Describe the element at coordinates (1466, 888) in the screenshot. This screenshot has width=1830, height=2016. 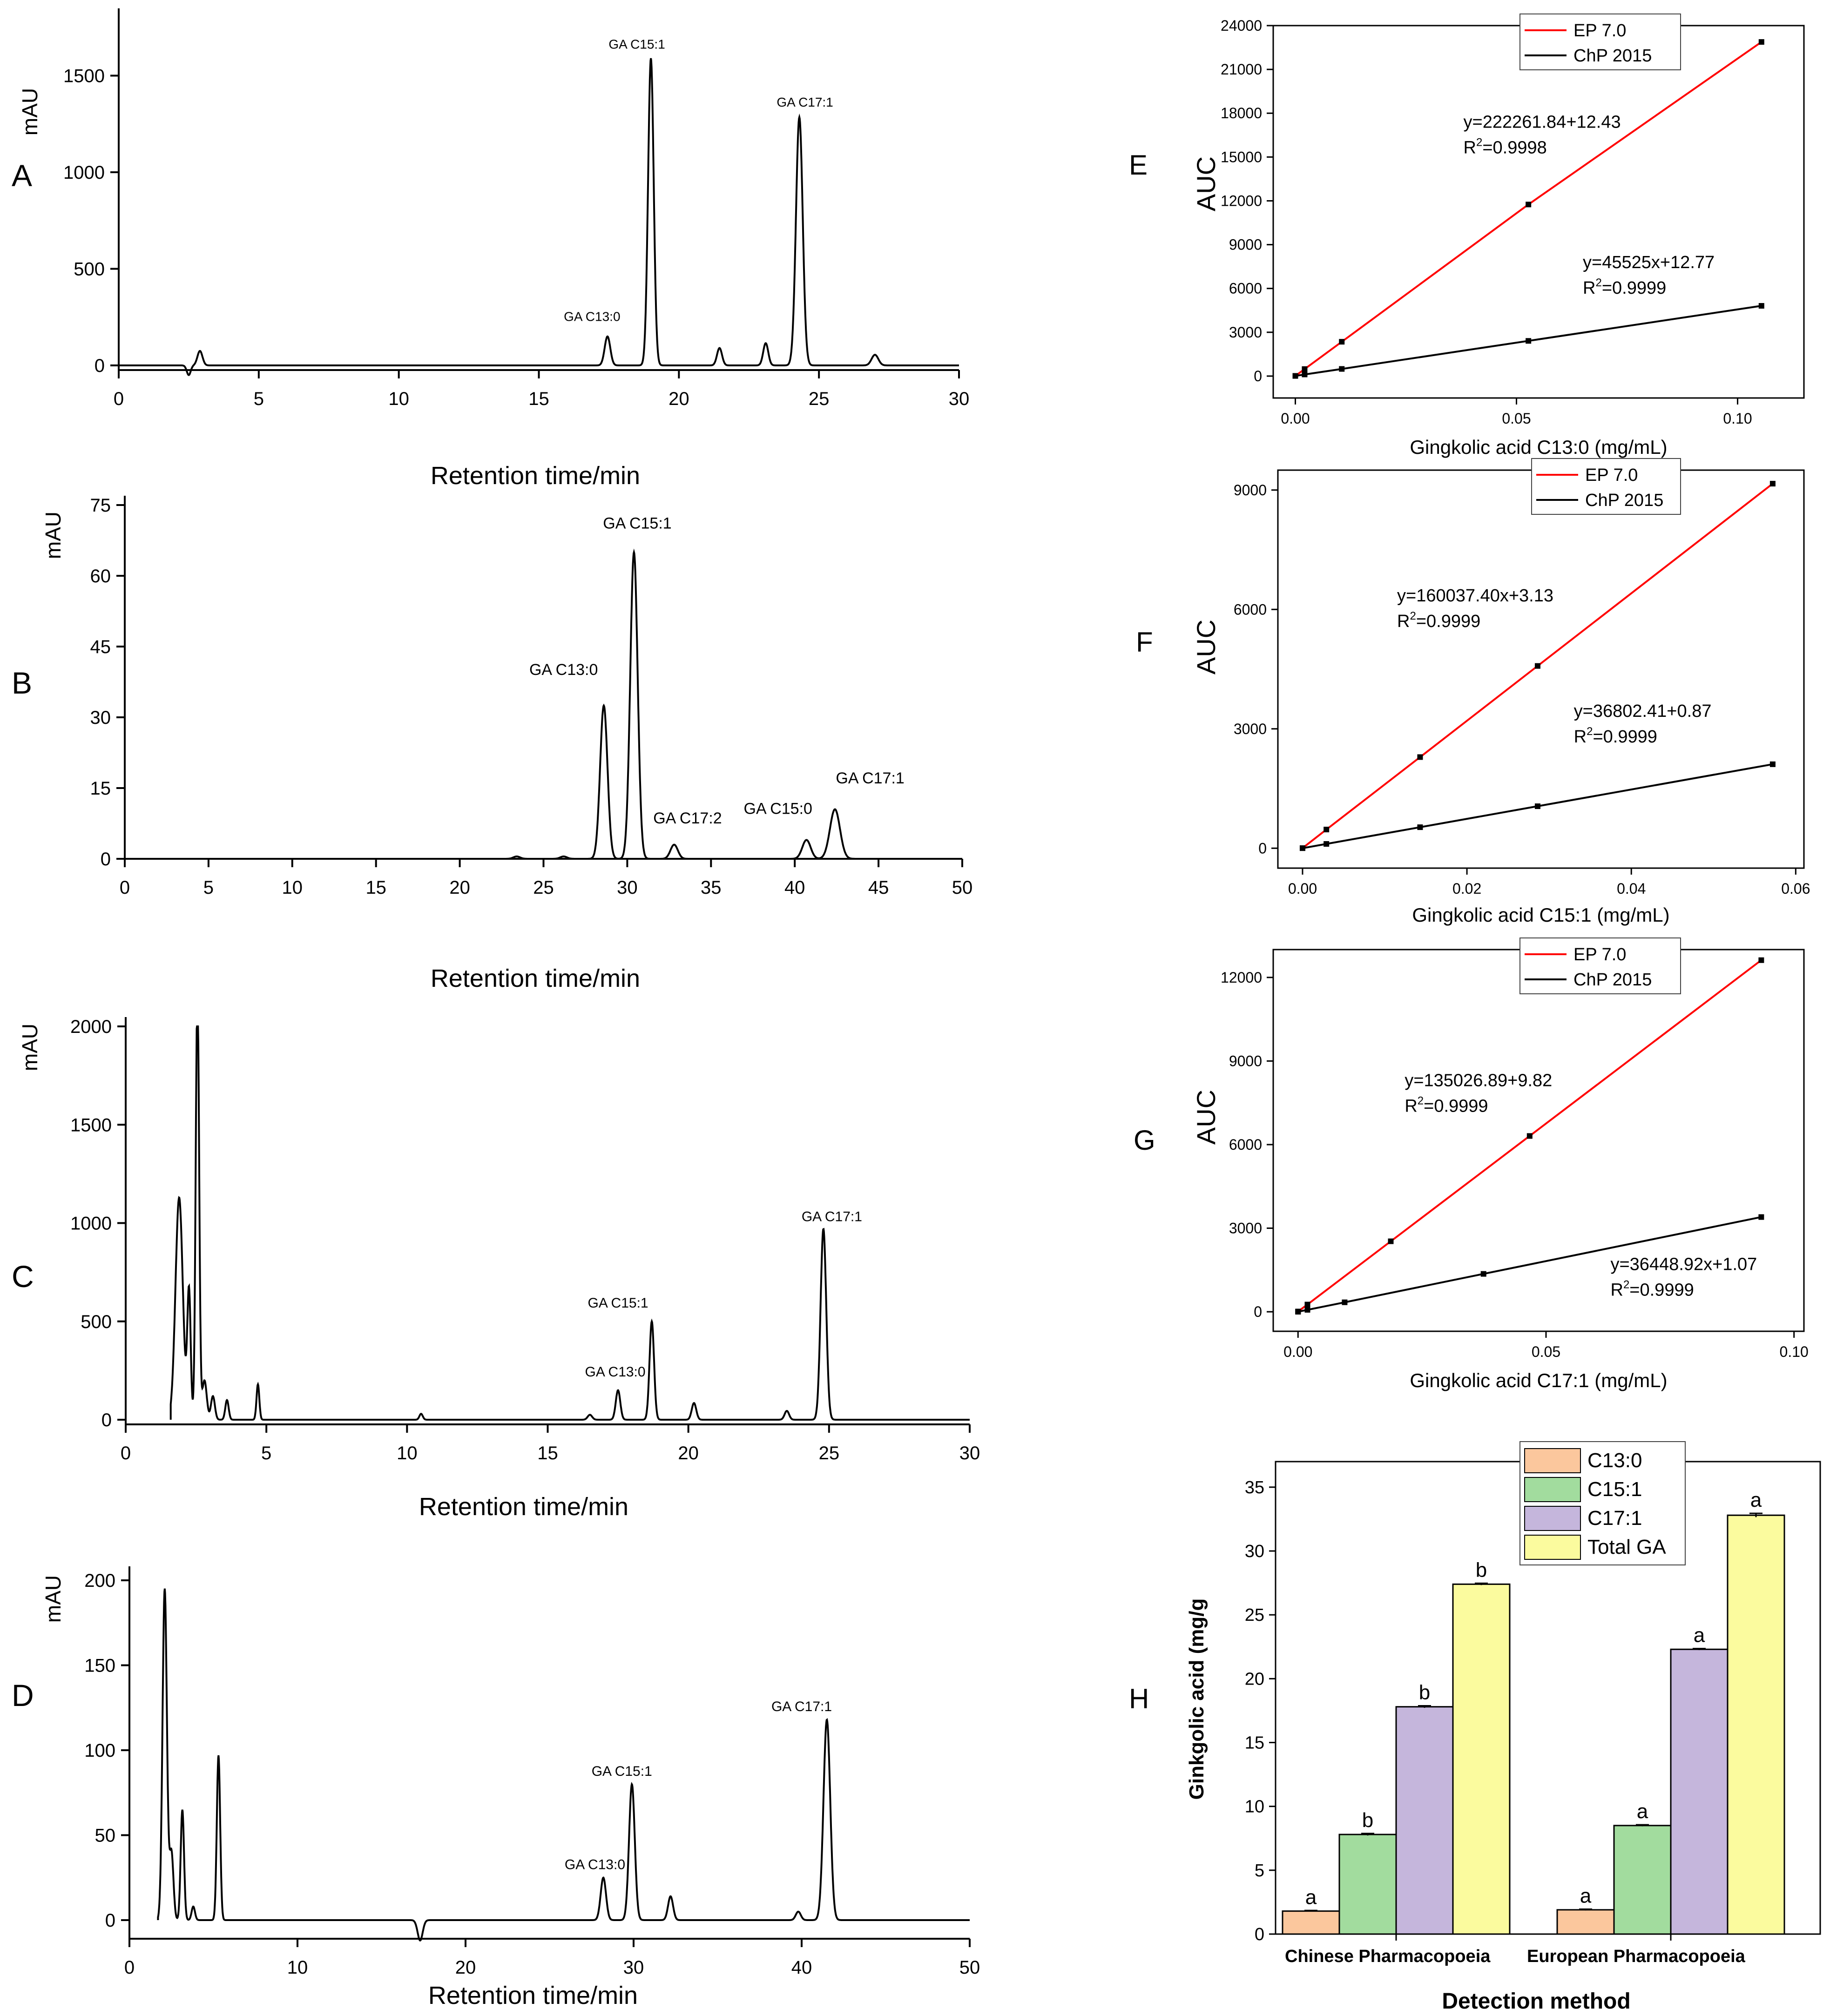
I see `x-tick-label: 0.02` at that location.